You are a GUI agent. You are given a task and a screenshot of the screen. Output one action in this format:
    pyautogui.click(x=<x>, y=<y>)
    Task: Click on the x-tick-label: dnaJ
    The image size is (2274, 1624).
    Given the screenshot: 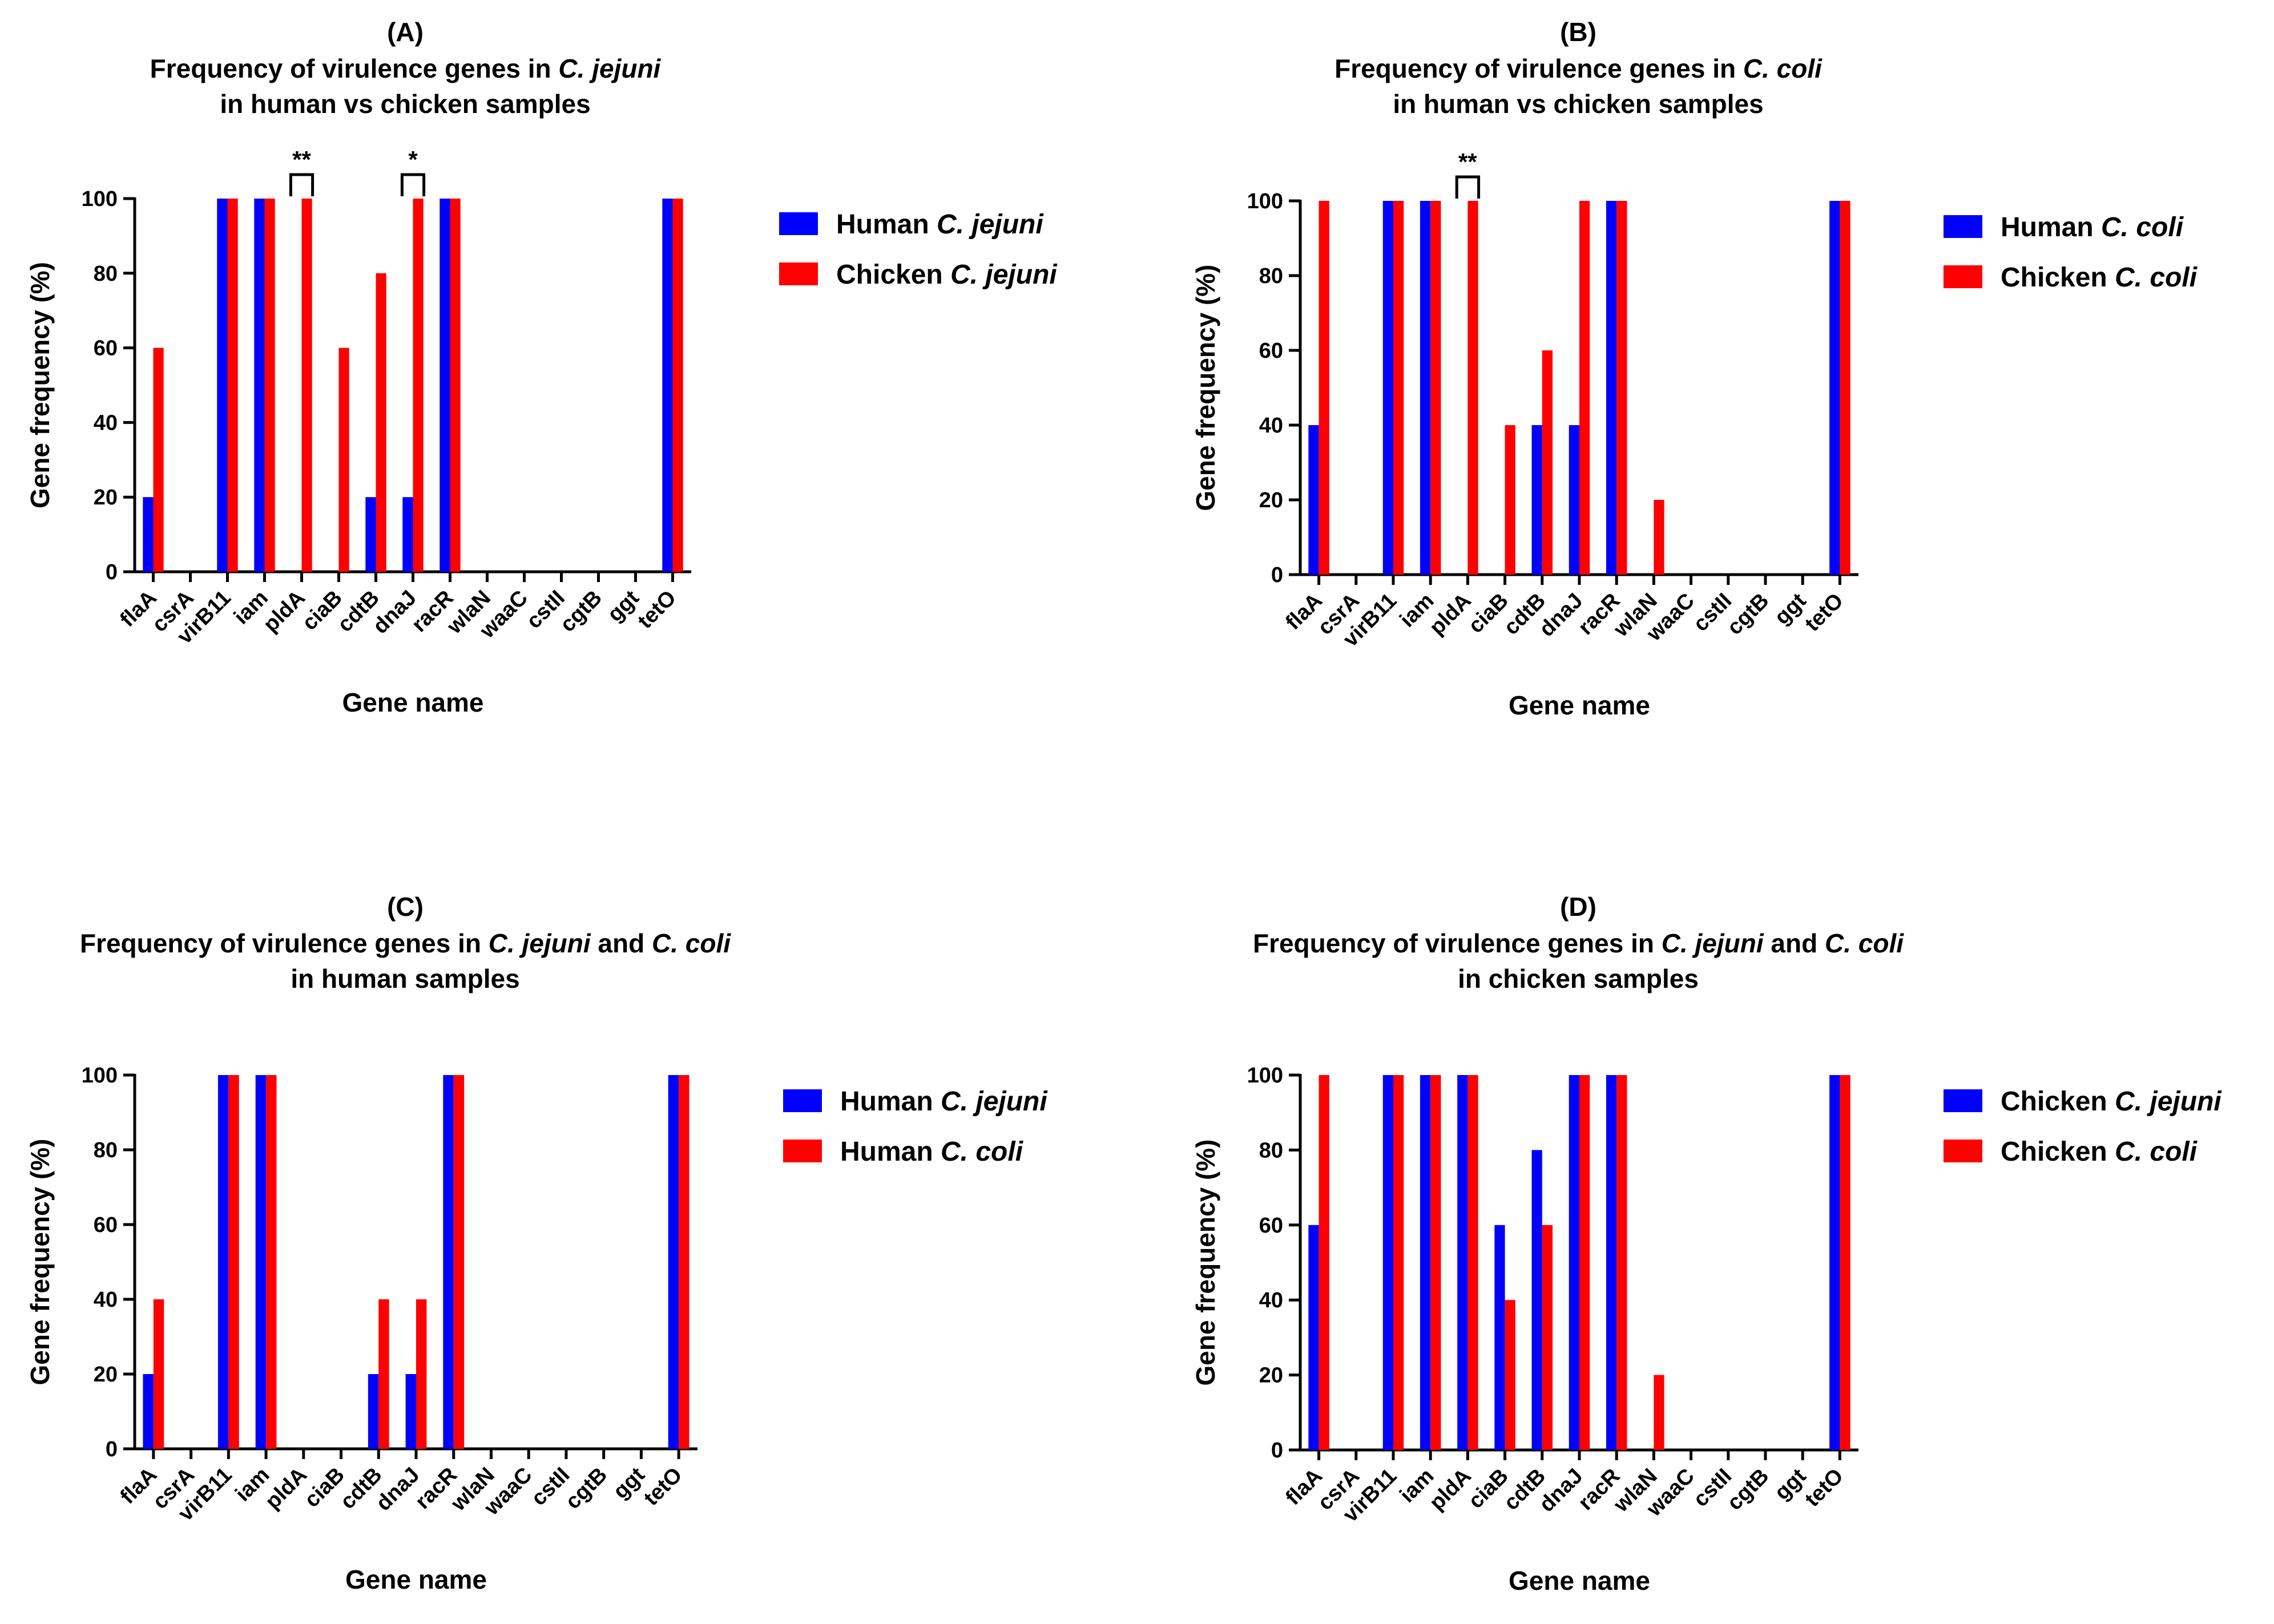 What is the action you would take?
    pyautogui.click(x=1561, y=1490)
    